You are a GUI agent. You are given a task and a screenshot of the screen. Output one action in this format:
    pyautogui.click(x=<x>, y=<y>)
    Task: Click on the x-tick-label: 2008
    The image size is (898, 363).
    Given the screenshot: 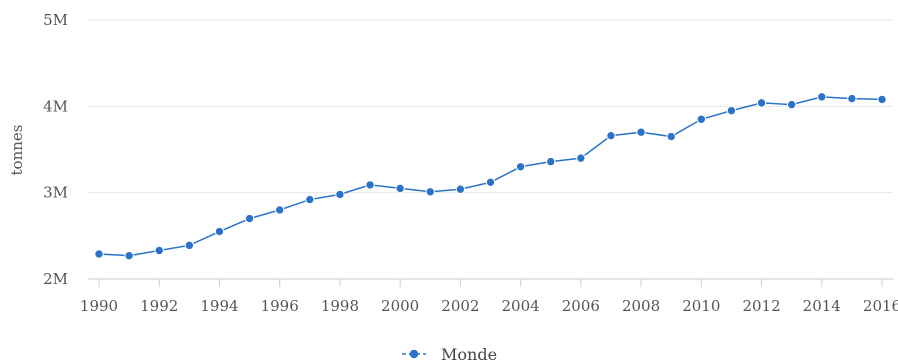 What is the action you would take?
    pyautogui.click(x=641, y=306)
    